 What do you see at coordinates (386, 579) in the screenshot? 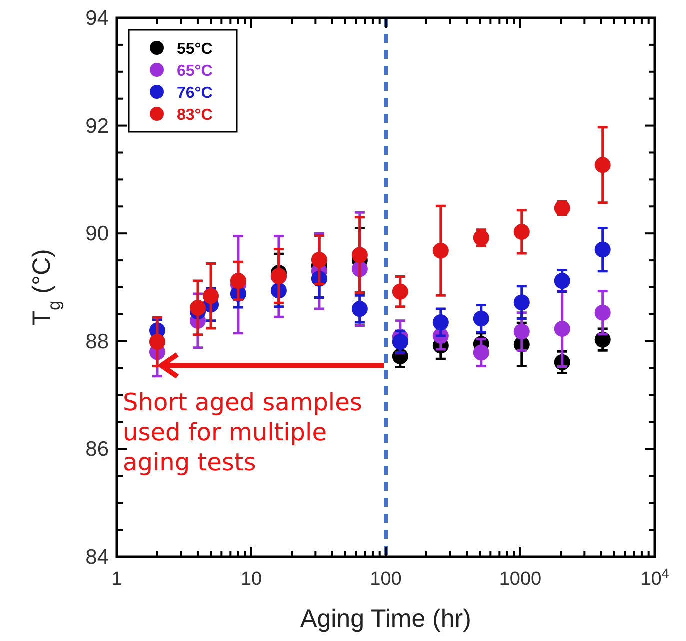
I see `x-tick-label: 100` at bounding box center [386, 579].